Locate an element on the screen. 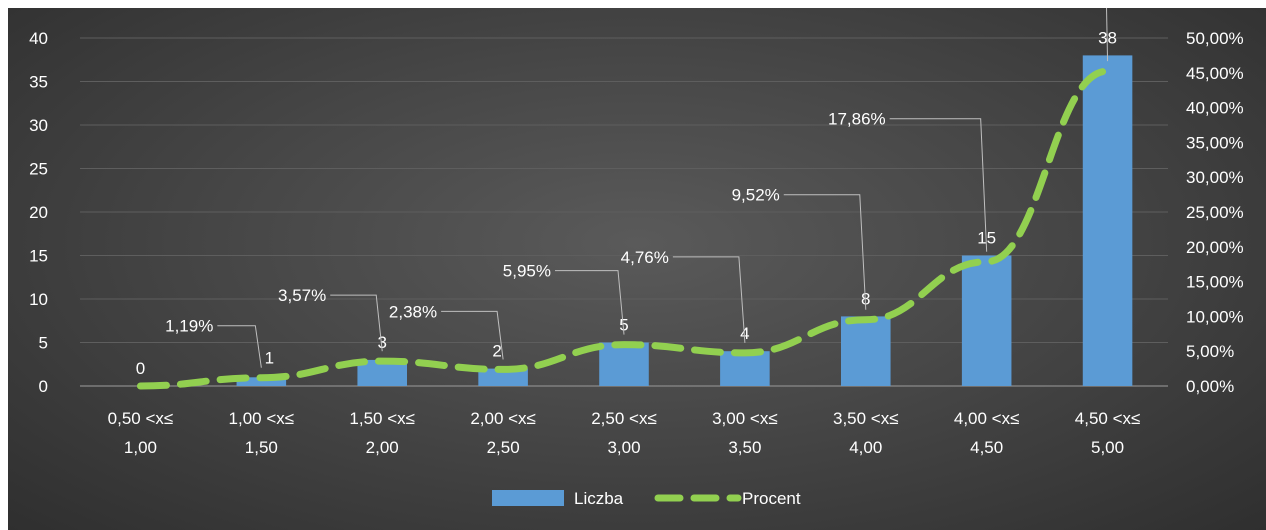 The height and width of the screenshot is (530, 1266). line-data-label: 4,76% is located at coordinates (645, 257).